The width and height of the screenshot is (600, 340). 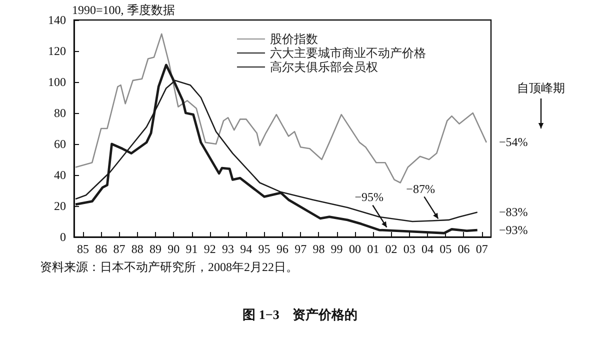 What do you see at coordinates (57, 82) in the screenshot?
I see `y-tick-label: 100` at bounding box center [57, 82].